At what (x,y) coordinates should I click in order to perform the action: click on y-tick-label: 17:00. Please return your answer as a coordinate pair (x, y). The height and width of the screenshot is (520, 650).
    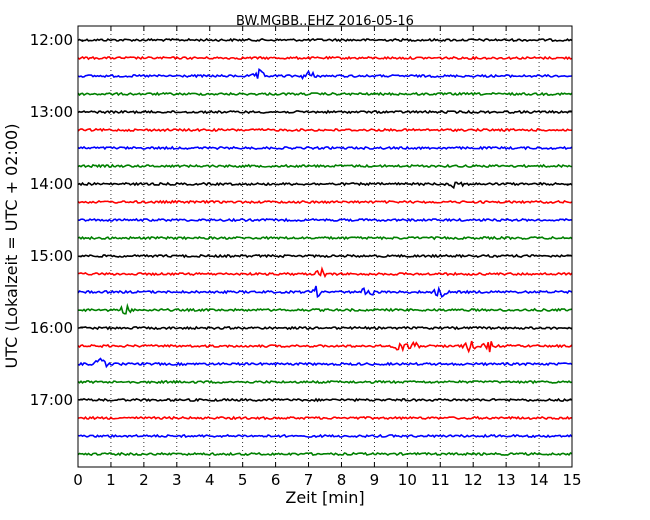
    Looking at the image, I should click on (51, 400).